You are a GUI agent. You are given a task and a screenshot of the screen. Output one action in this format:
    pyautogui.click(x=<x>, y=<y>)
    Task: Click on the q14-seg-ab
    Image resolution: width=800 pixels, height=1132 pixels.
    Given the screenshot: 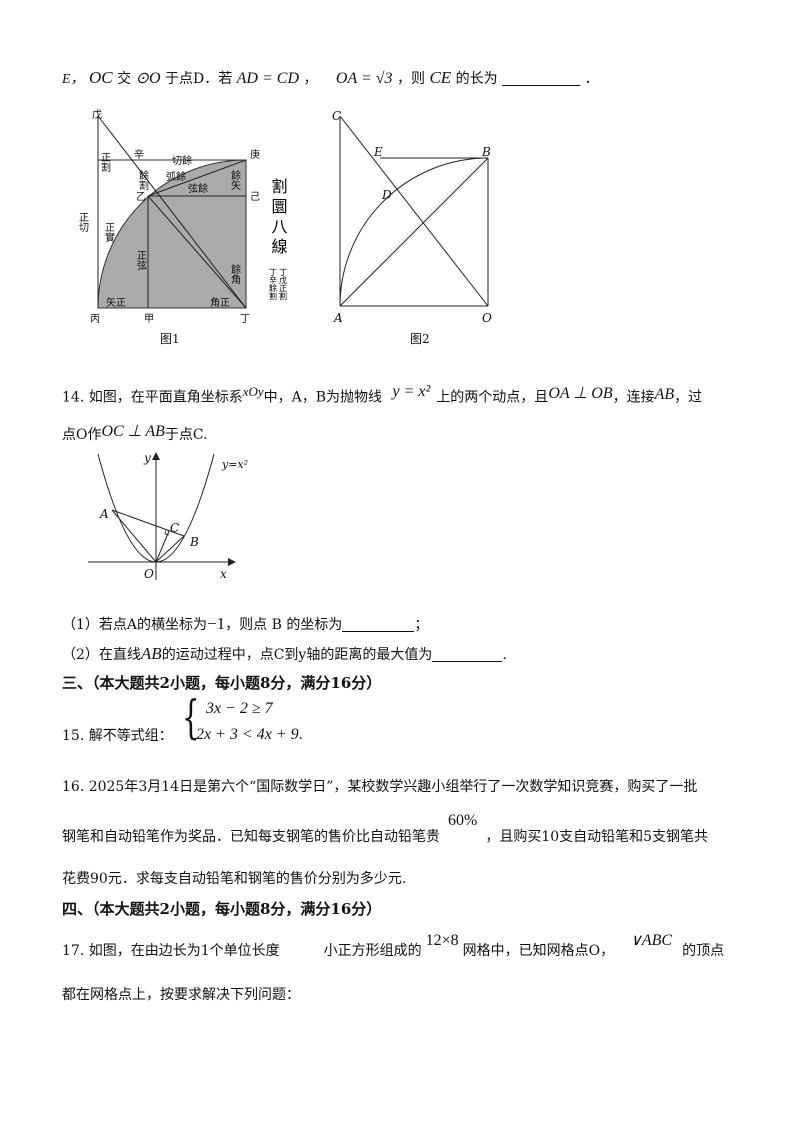 What is the action you would take?
    pyautogui.click(x=148, y=523)
    